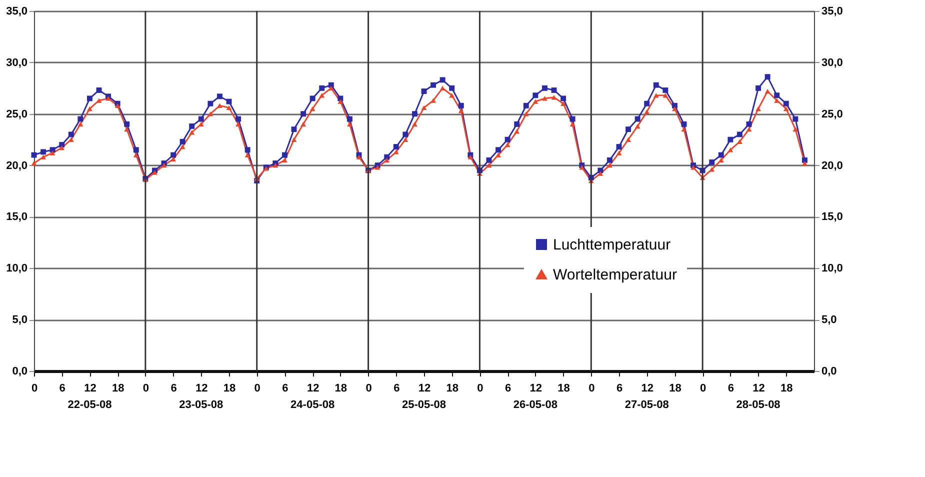 The width and height of the screenshot is (925, 477). What do you see at coordinates (615, 275) in the screenshot?
I see `legend-label: Worteltemperatuur` at bounding box center [615, 275].